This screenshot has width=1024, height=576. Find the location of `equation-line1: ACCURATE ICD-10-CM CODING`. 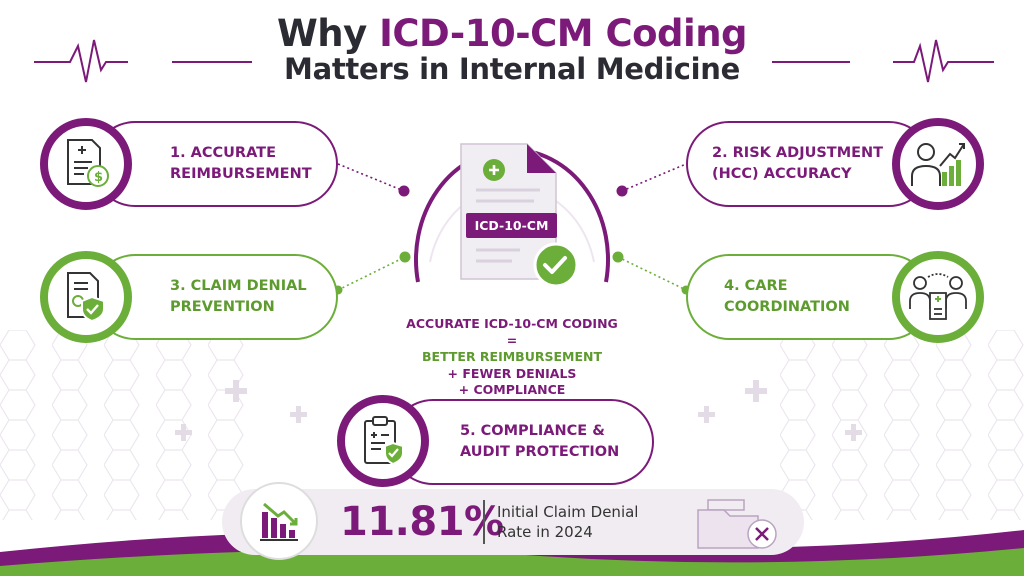

equation-line1: ACCURATE ICD-10-CM CODING is located at coordinates (512, 323).